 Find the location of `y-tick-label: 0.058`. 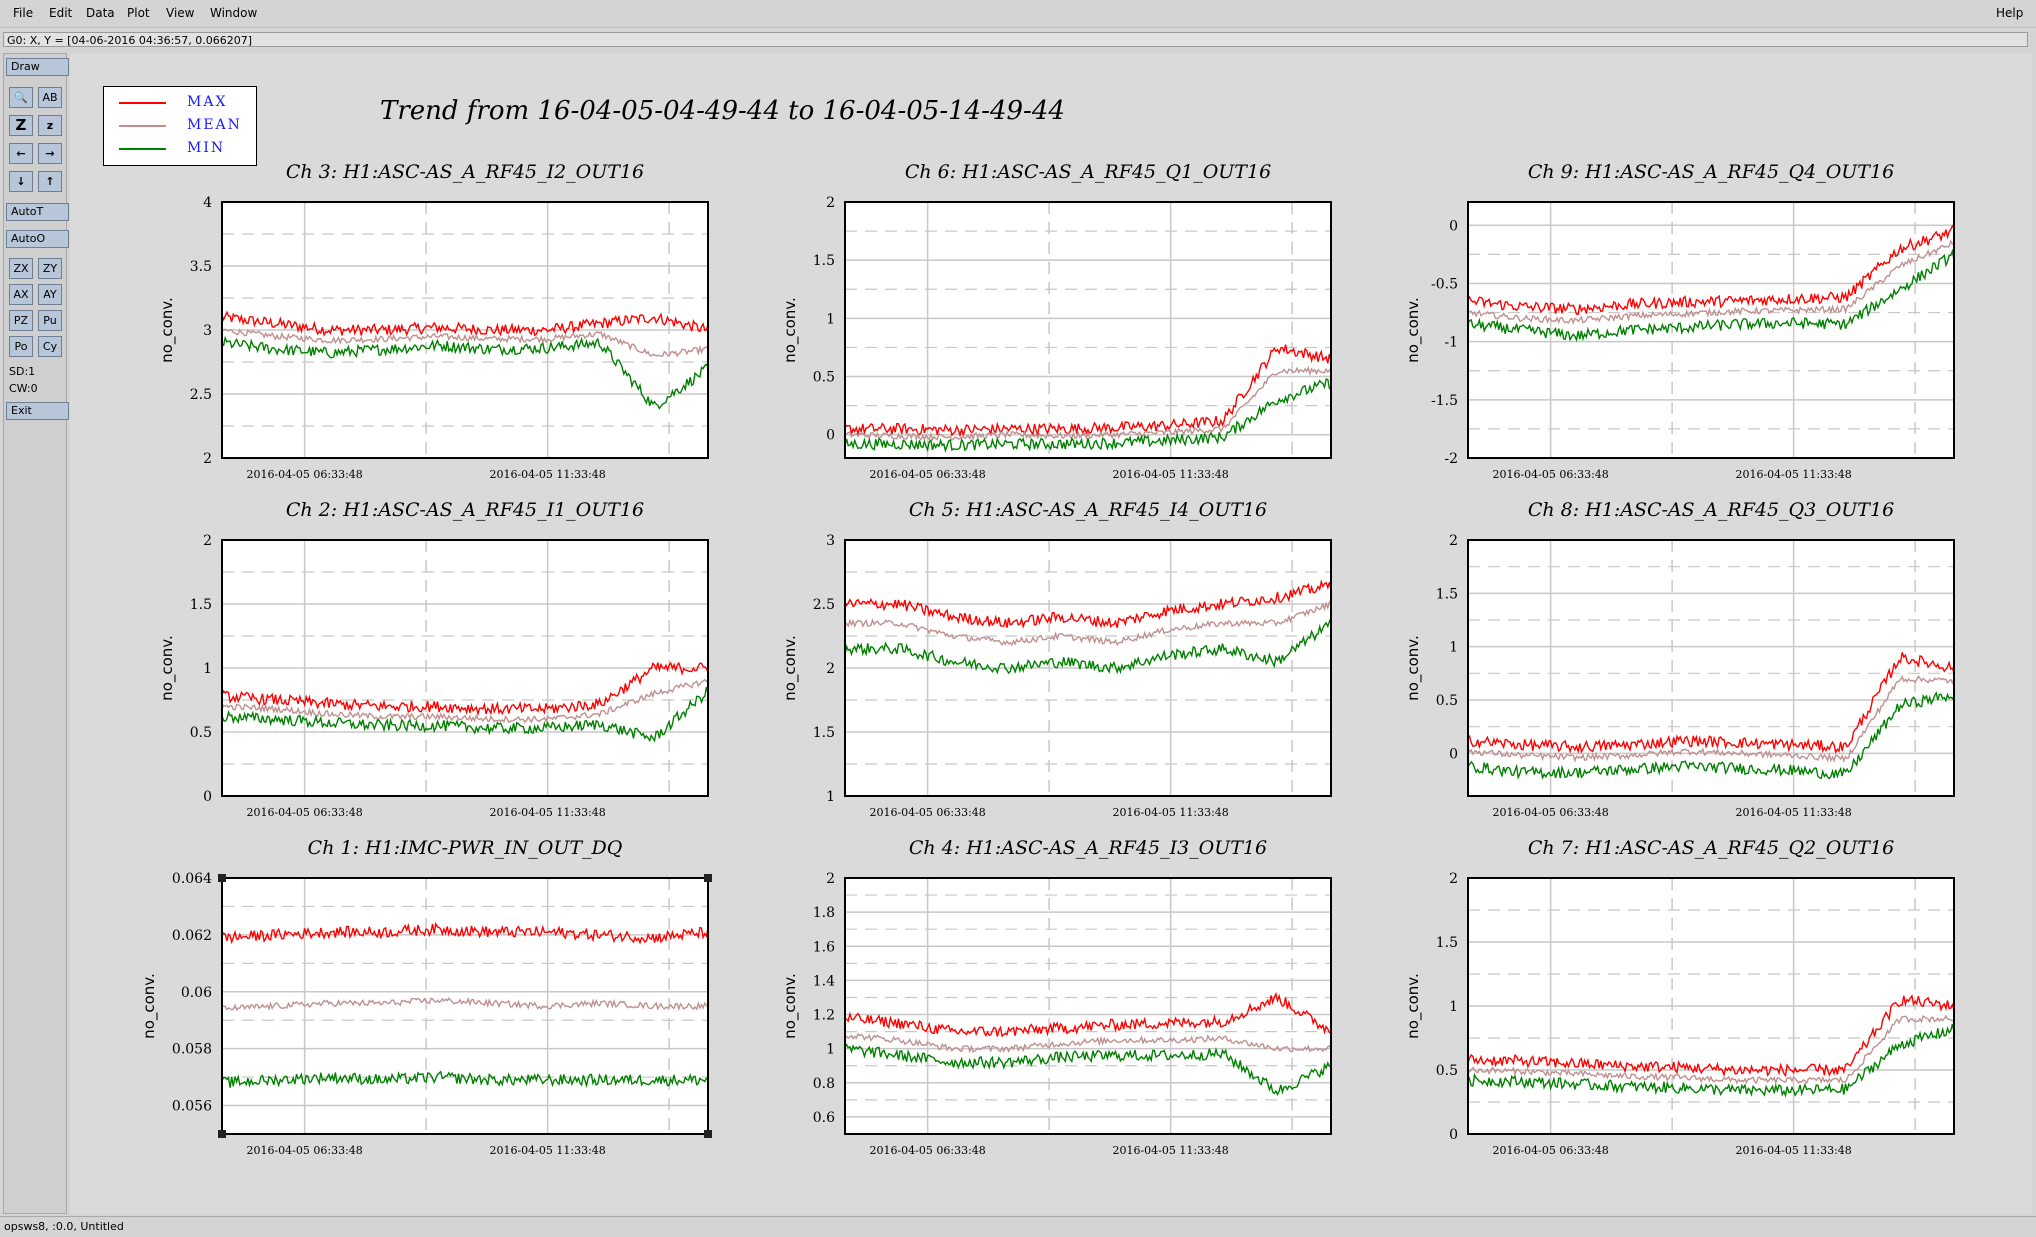

y-tick-label: 0.058 is located at coordinates (192, 1050).